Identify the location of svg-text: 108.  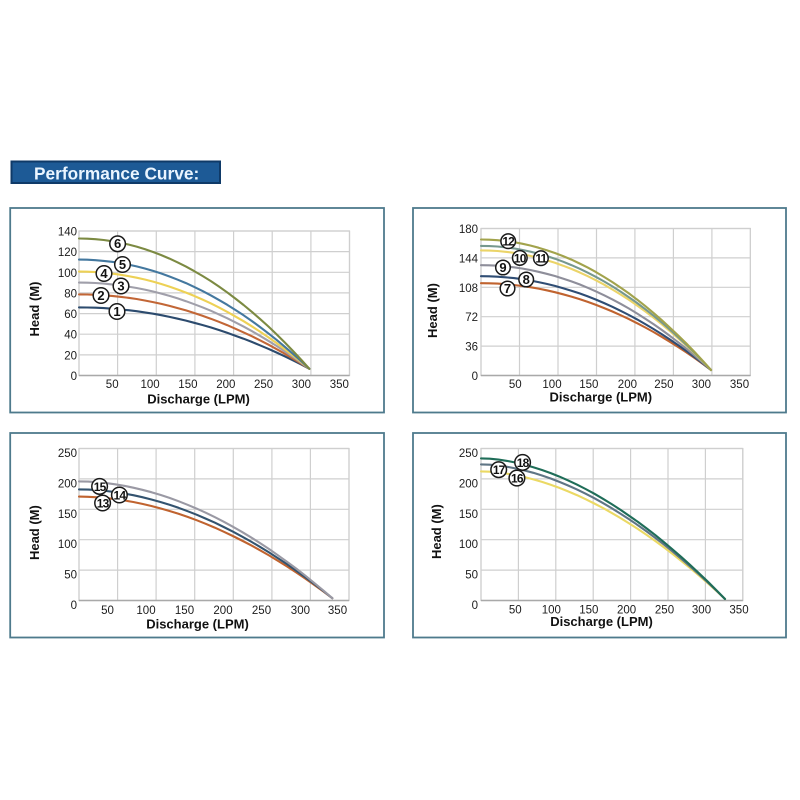
(468, 289).